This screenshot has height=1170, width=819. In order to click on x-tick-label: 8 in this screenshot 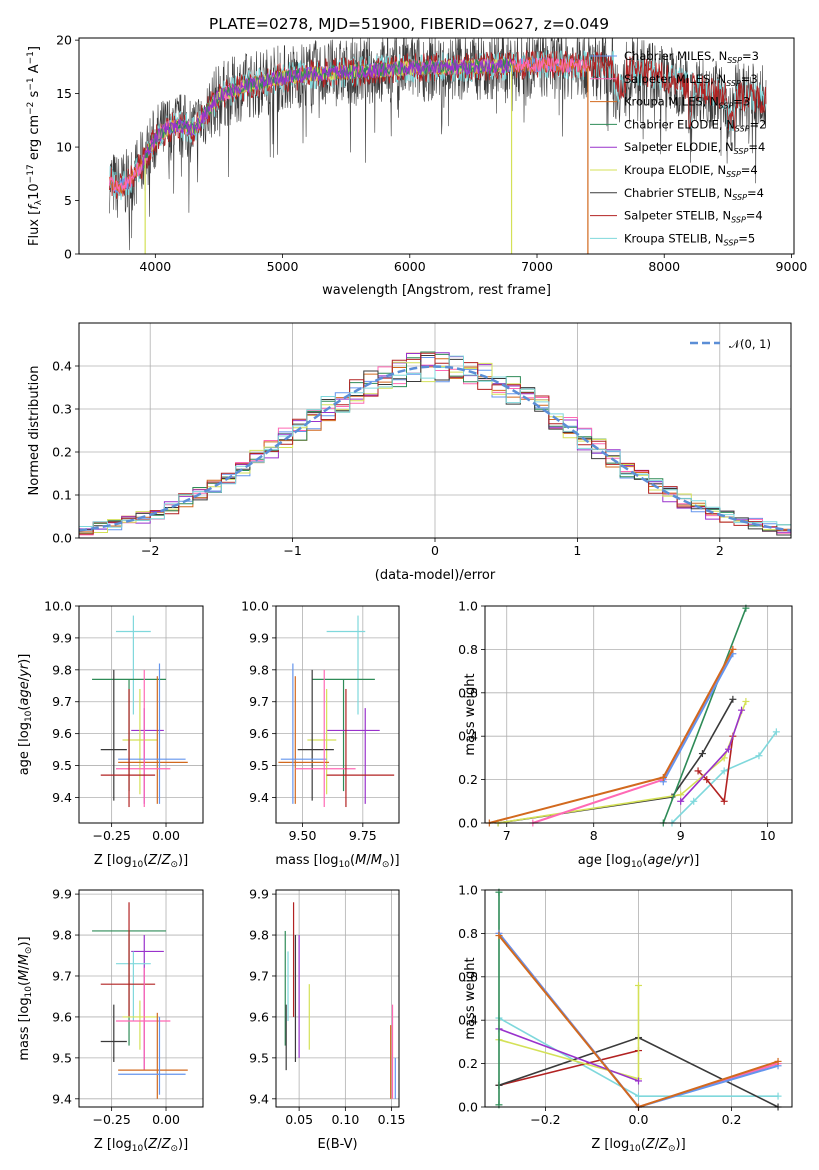, I will do `click(594, 835)`.